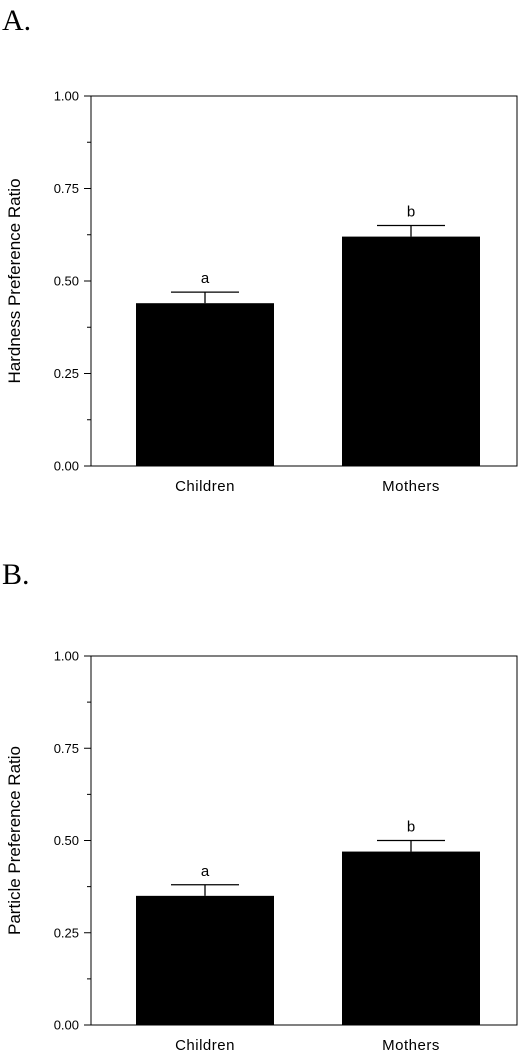 The width and height of the screenshot is (527, 1050). What do you see at coordinates (14, 280) in the screenshot?
I see `y-axis-title: Hardness Preference Ratio` at bounding box center [14, 280].